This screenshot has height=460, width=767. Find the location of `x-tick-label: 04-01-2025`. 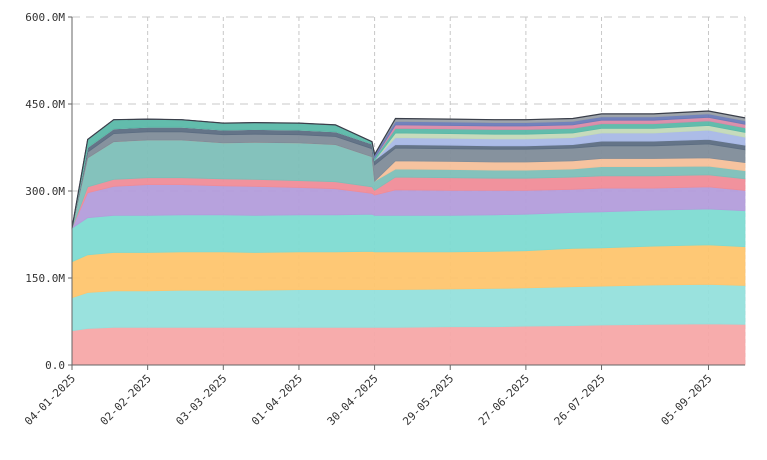

x-tick-label: 04-01-2025 is located at coordinates (50, 400).